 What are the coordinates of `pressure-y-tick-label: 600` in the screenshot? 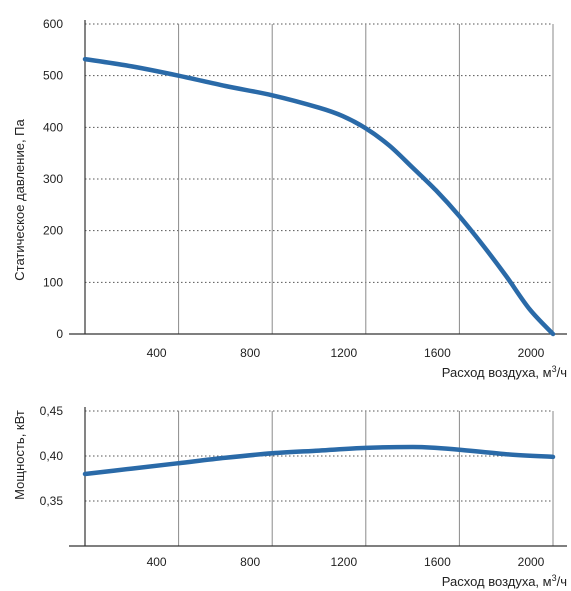 It's located at (53, 24).